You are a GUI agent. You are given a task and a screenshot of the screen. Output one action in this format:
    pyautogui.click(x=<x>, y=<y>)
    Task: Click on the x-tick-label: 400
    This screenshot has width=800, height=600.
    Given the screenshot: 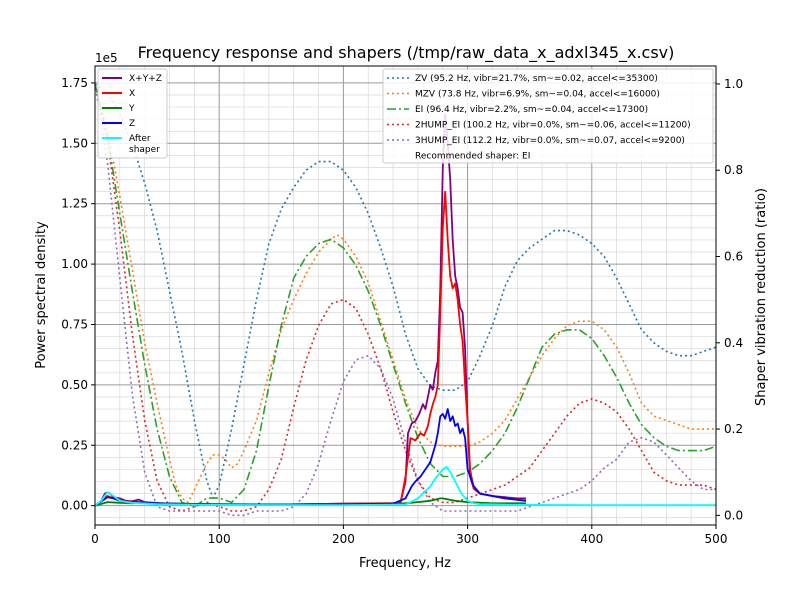 What is the action you would take?
    pyautogui.click(x=591, y=539)
    